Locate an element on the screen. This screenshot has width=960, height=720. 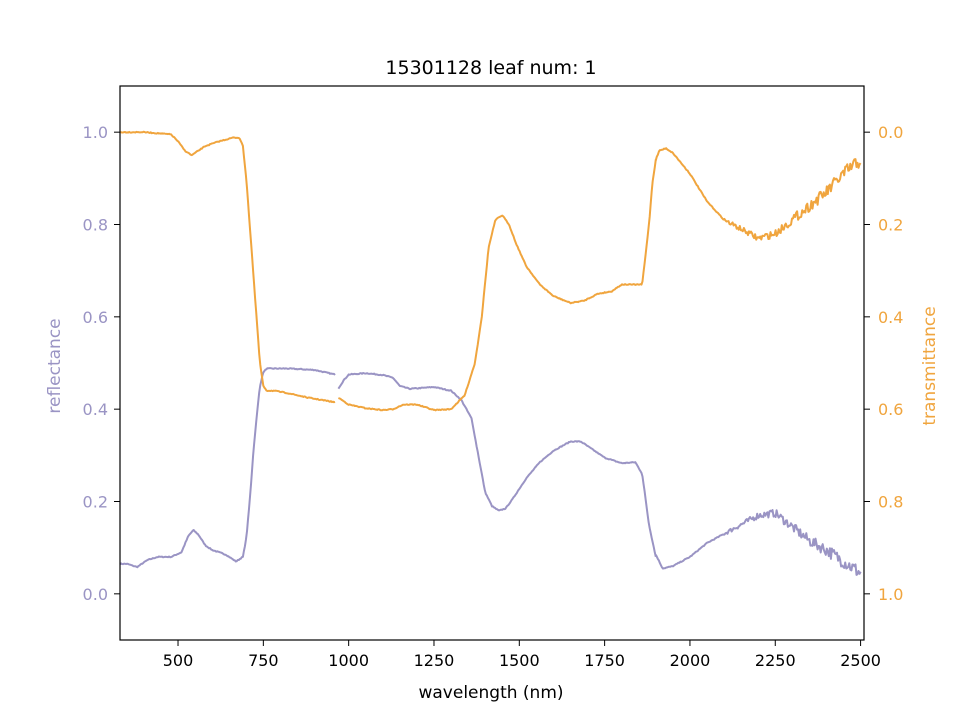
x-tick-label: 1000 is located at coordinates (348, 660).